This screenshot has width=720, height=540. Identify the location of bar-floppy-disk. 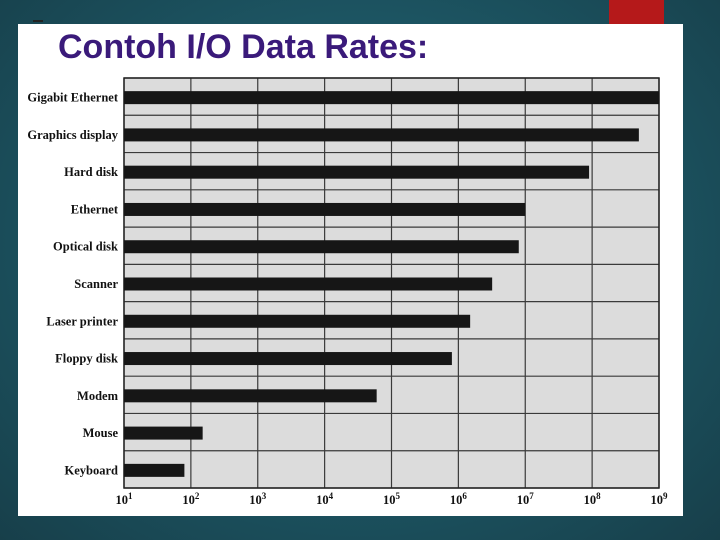
(288, 359).